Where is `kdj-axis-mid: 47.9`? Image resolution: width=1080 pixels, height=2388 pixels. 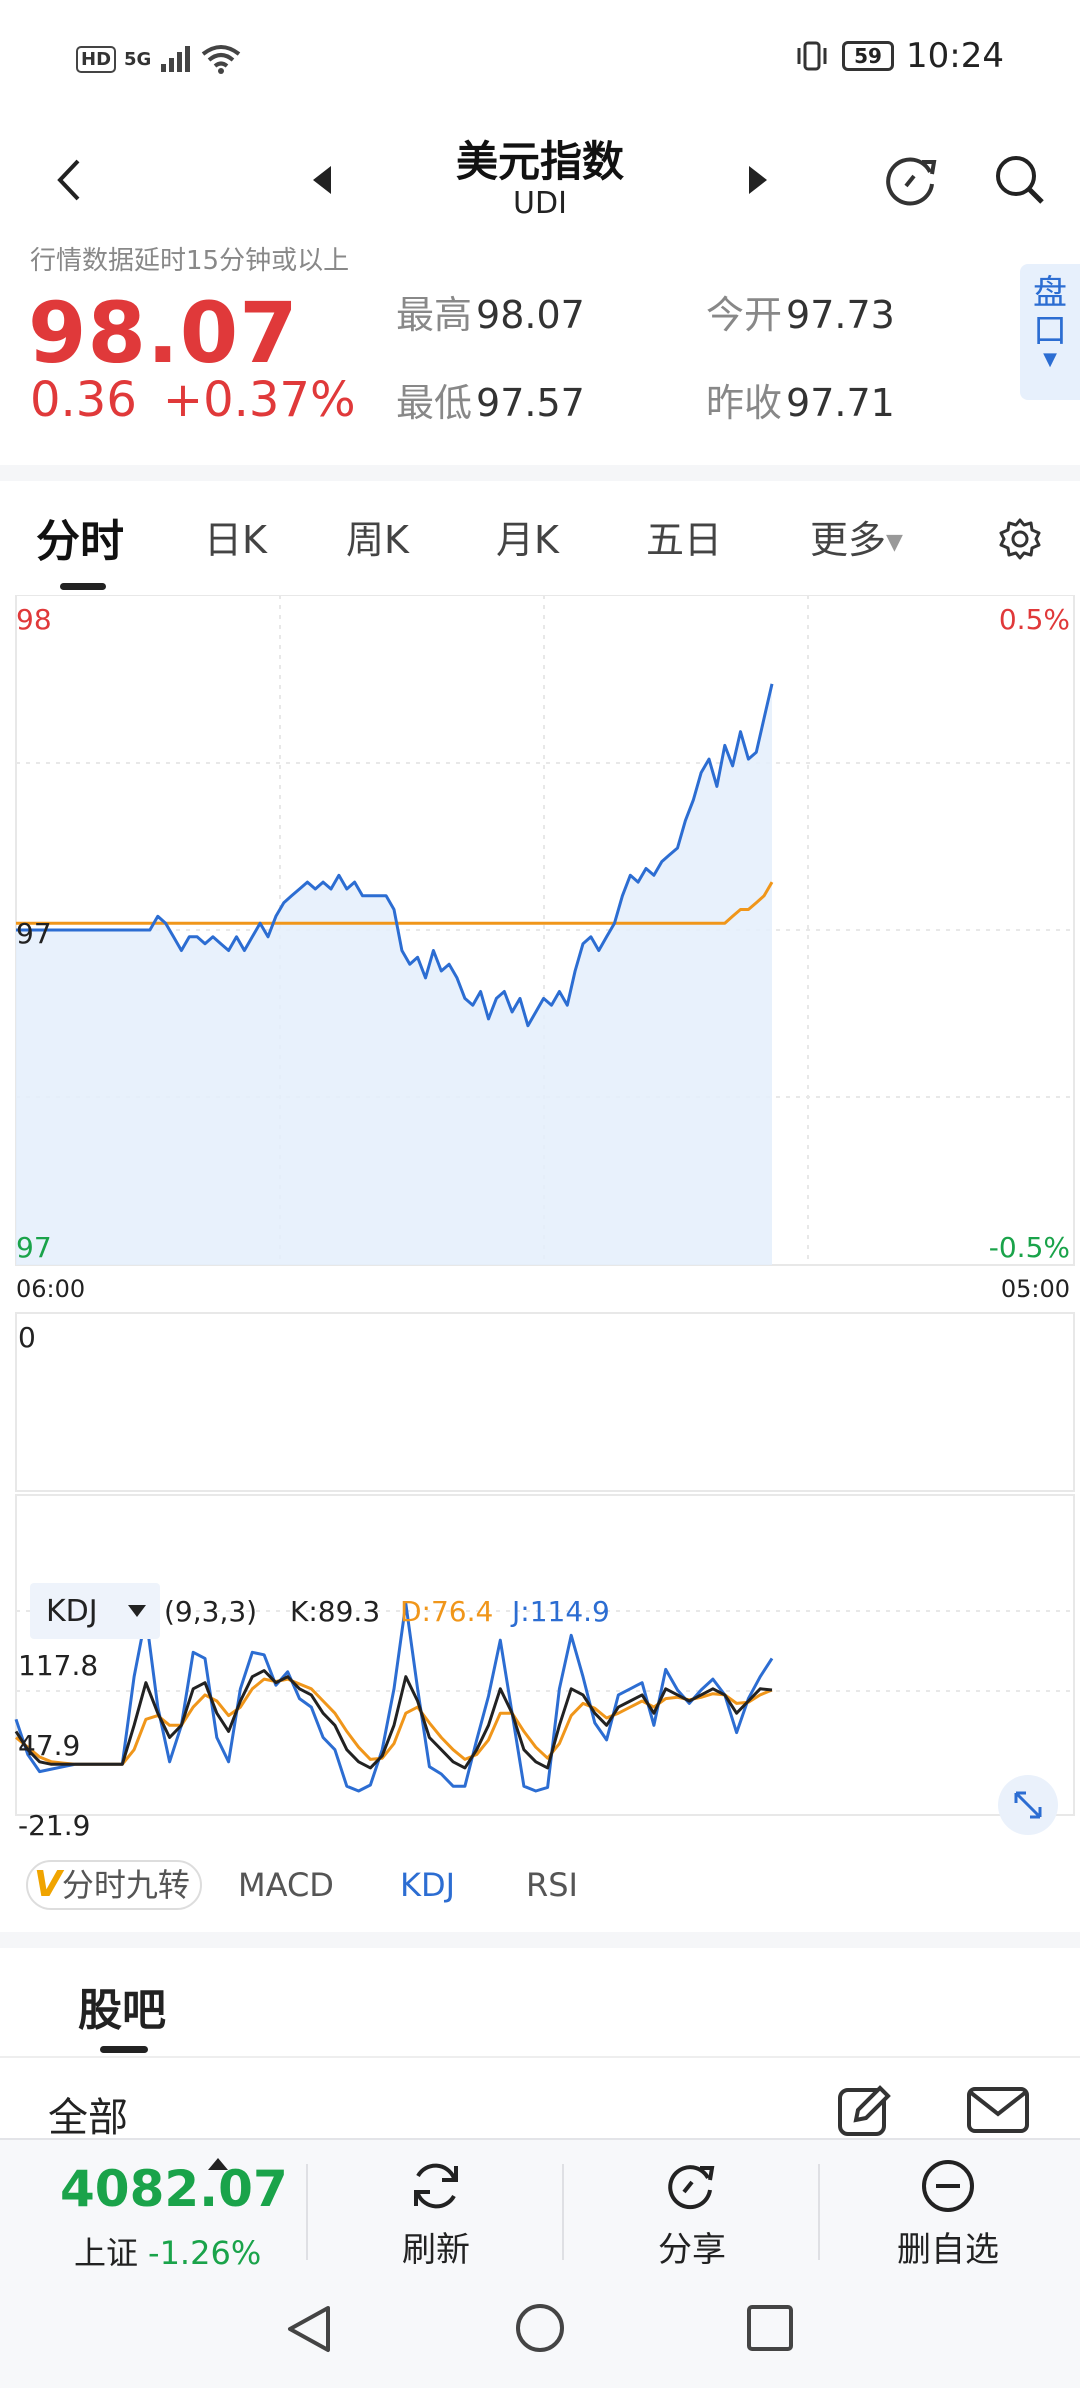 kdj-axis-mid: 47.9 is located at coordinates (49, 1745).